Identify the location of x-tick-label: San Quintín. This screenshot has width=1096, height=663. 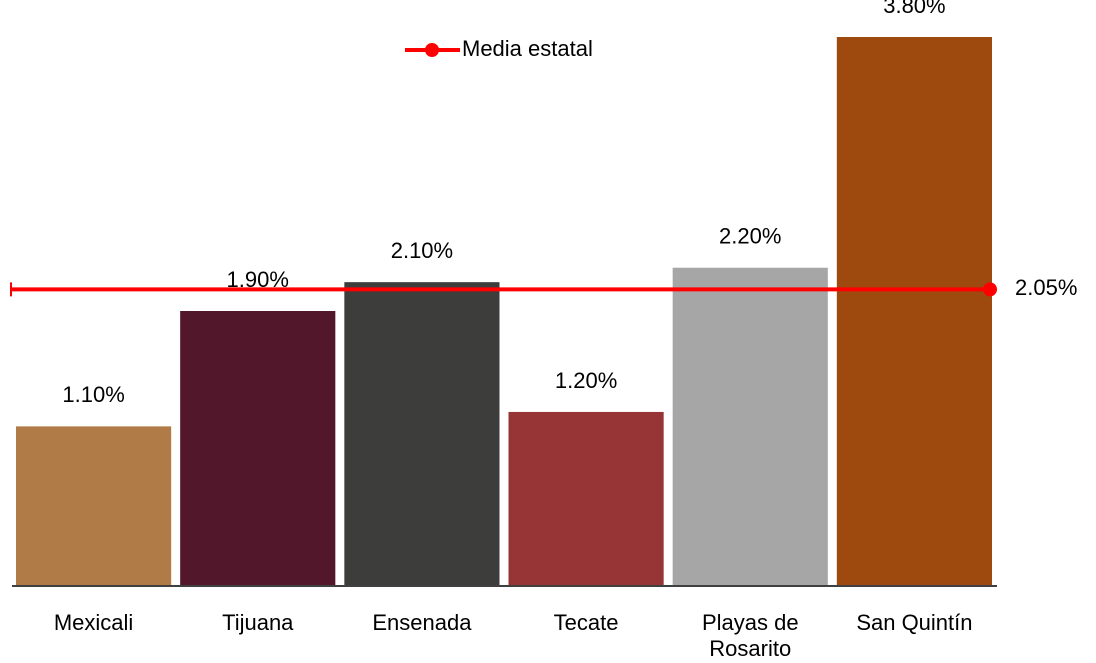
(914, 622).